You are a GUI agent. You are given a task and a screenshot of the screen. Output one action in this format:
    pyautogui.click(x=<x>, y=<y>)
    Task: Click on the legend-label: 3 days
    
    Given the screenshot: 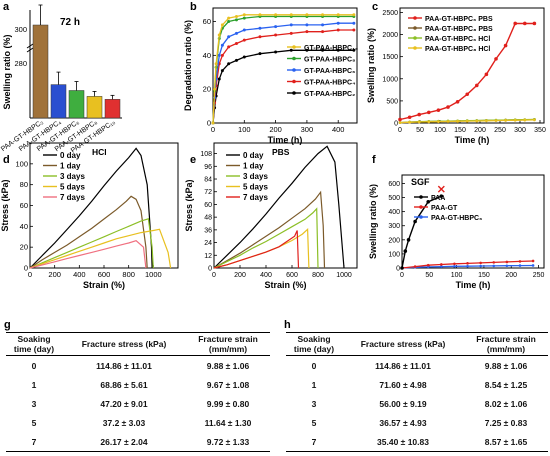 What is the action you would take?
    pyautogui.click(x=255, y=176)
    